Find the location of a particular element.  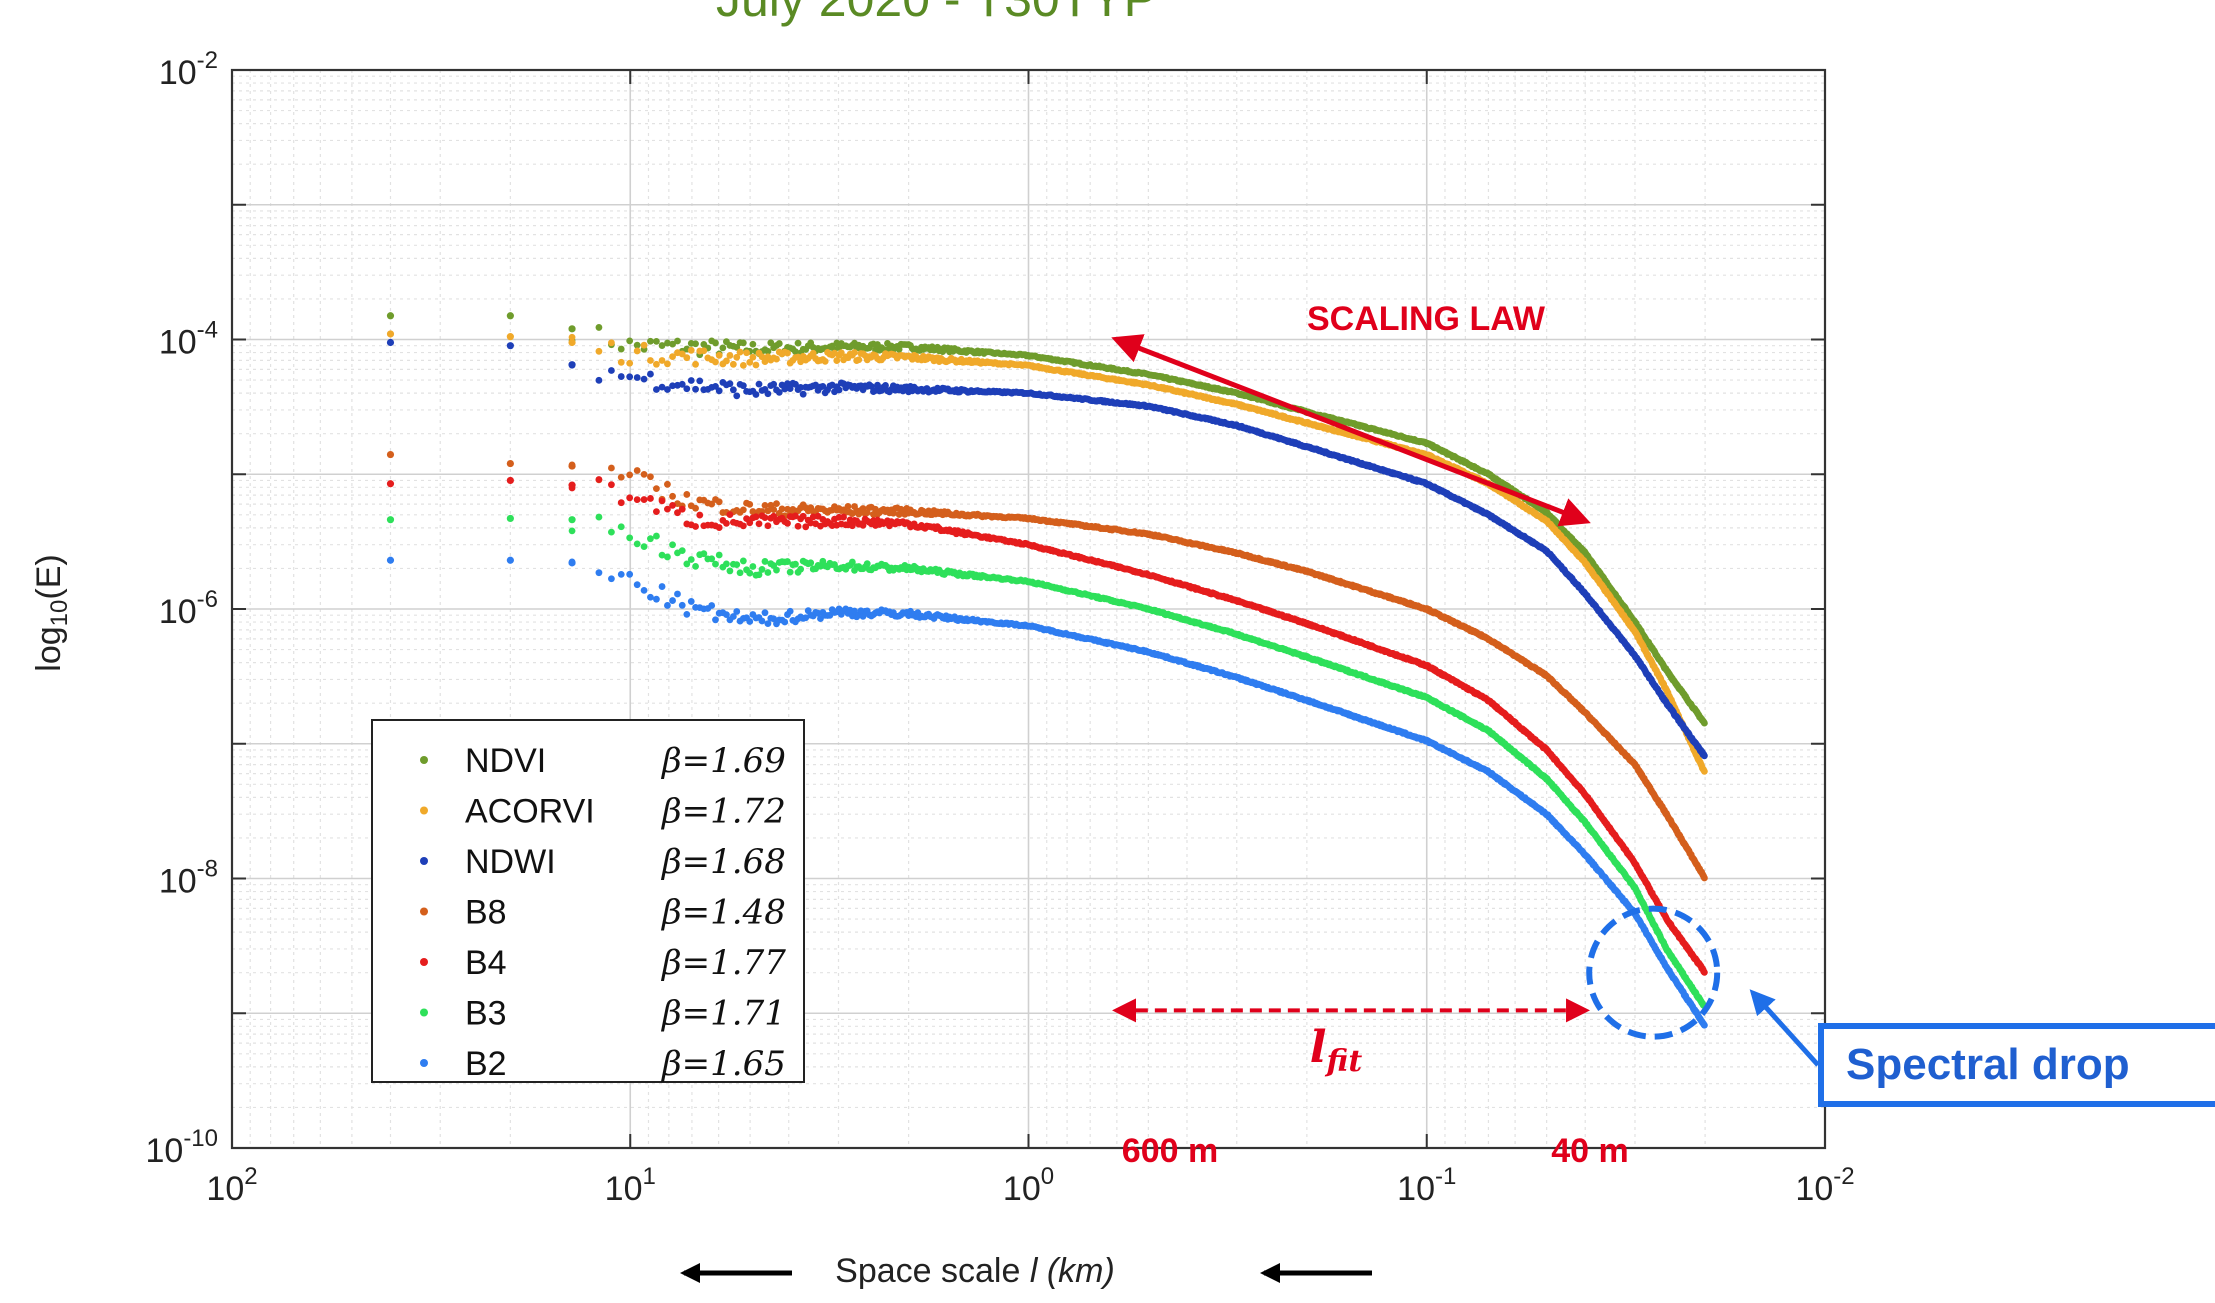

figure-top-title-fragment: July 2020 - T30TYP is located at coordinates (936, 14).